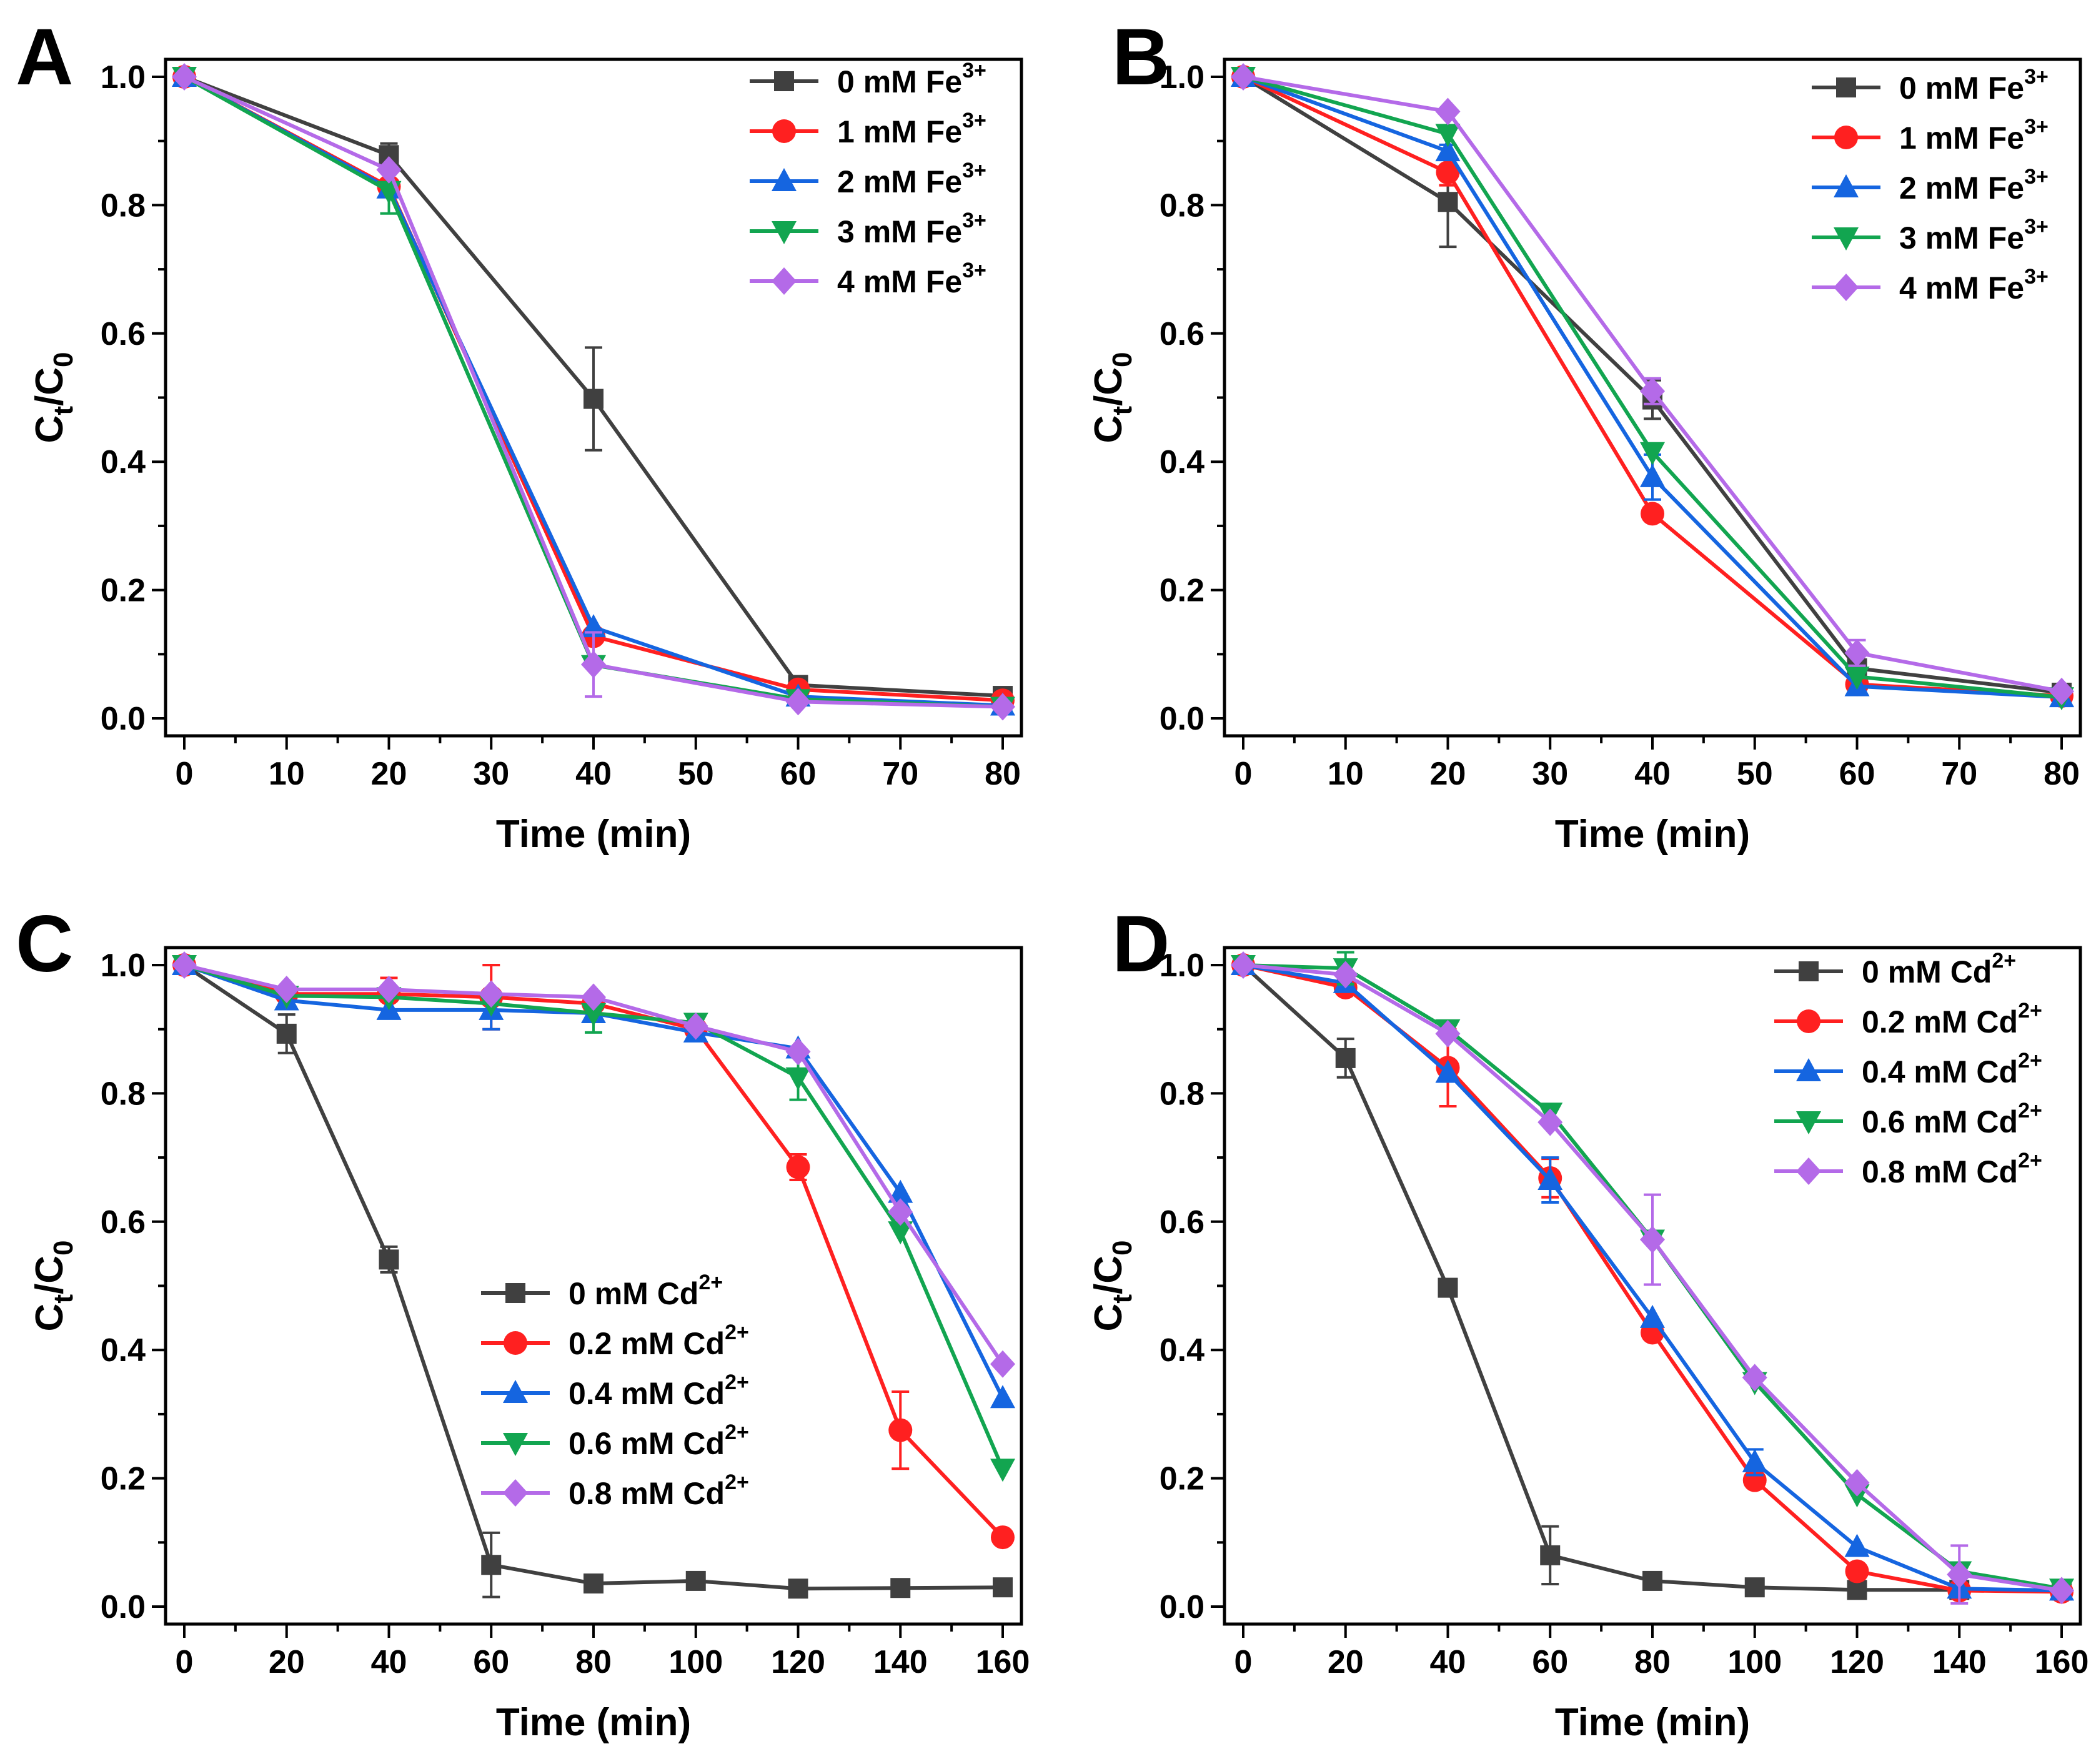 This screenshot has width=2096, height=1764. What do you see at coordinates (659, 1390) in the screenshot?
I see `legend-label: 0.4 mM Cd2+` at bounding box center [659, 1390].